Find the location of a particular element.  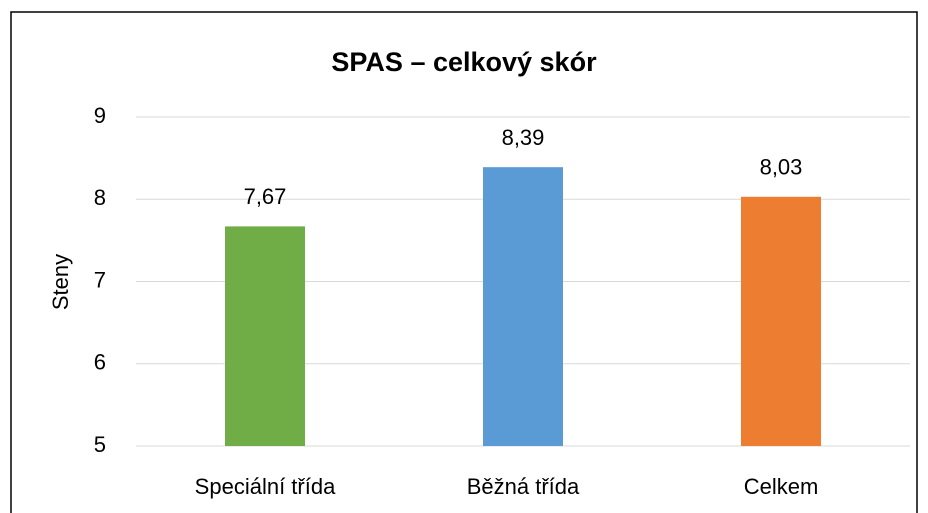

y-tick-label: 5 is located at coordinates (100, 444).